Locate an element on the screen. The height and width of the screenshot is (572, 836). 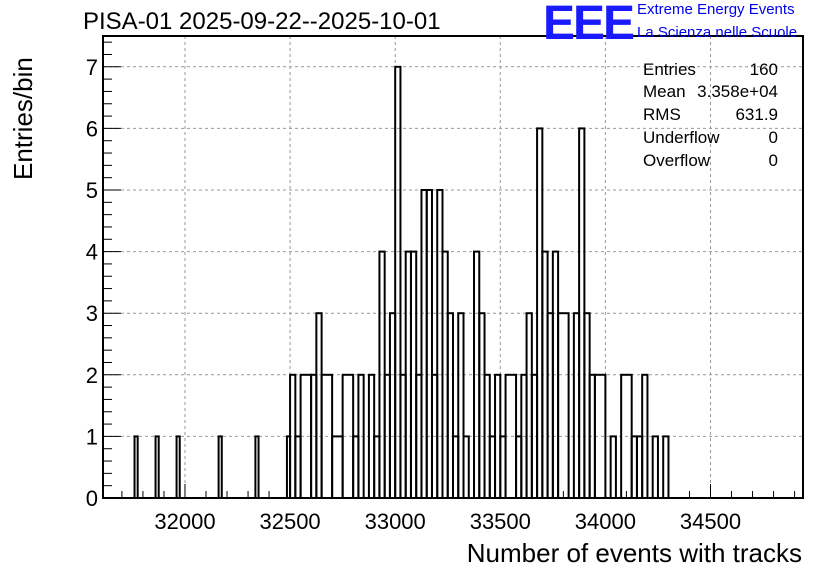
x-tick-label: 34000 is located at coordinates (605, 521).